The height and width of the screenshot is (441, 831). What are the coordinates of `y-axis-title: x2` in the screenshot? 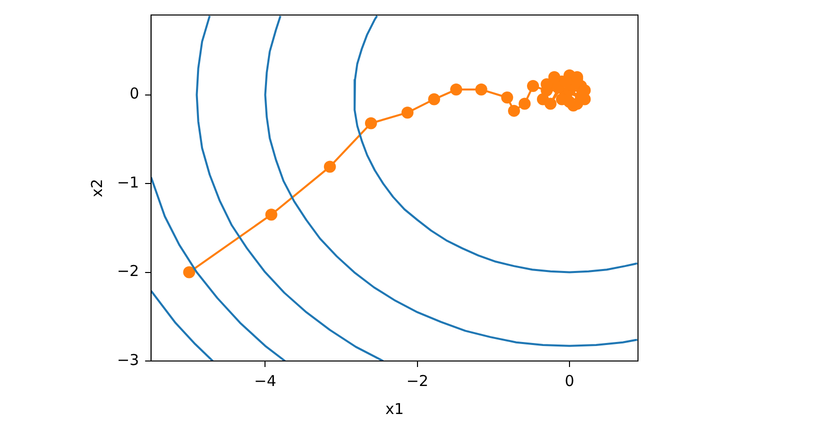 It's located at (97, 188).